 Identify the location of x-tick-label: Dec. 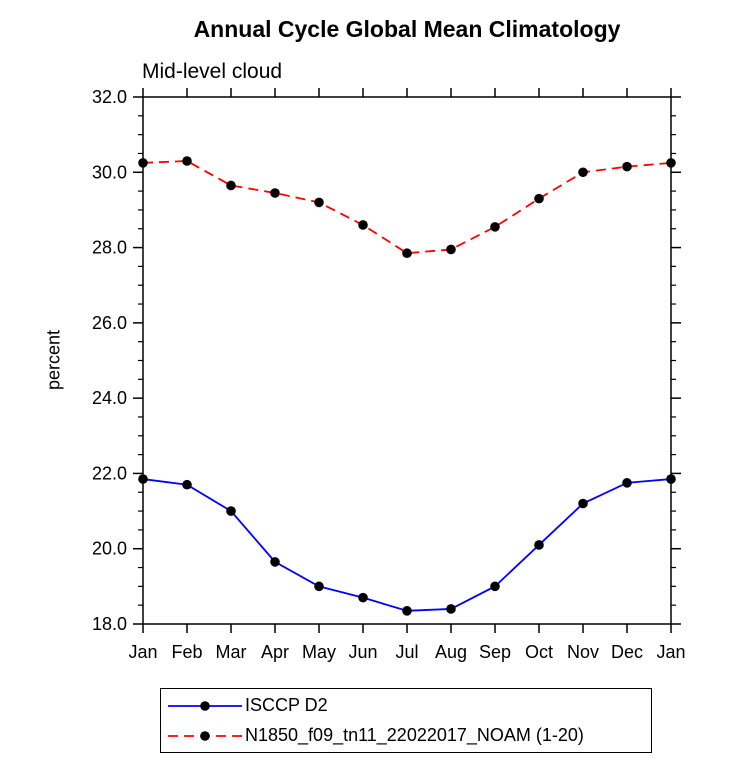
(627, 652).